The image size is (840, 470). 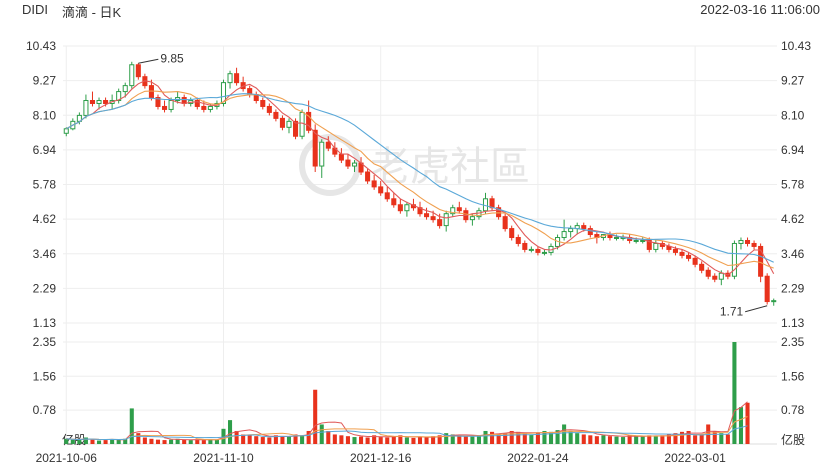 I want to click on timestamp: 2022-03-16 11:06:00, so click(x=760, y=9).